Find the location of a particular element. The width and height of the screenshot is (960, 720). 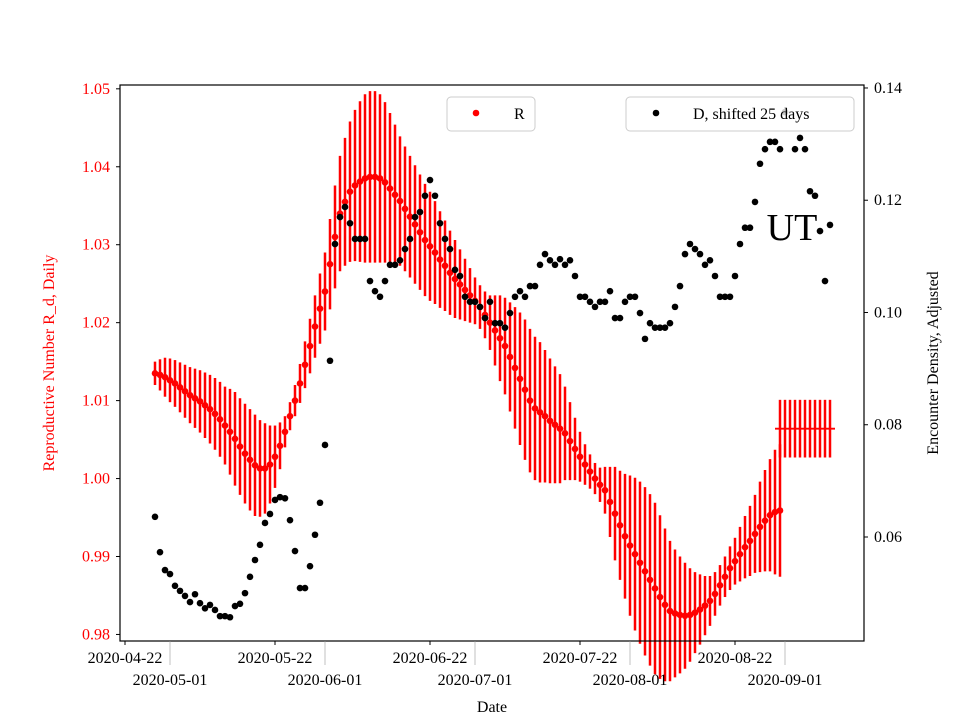

y-left-tick-label: 0.98 is located at coordinates (96, 634).